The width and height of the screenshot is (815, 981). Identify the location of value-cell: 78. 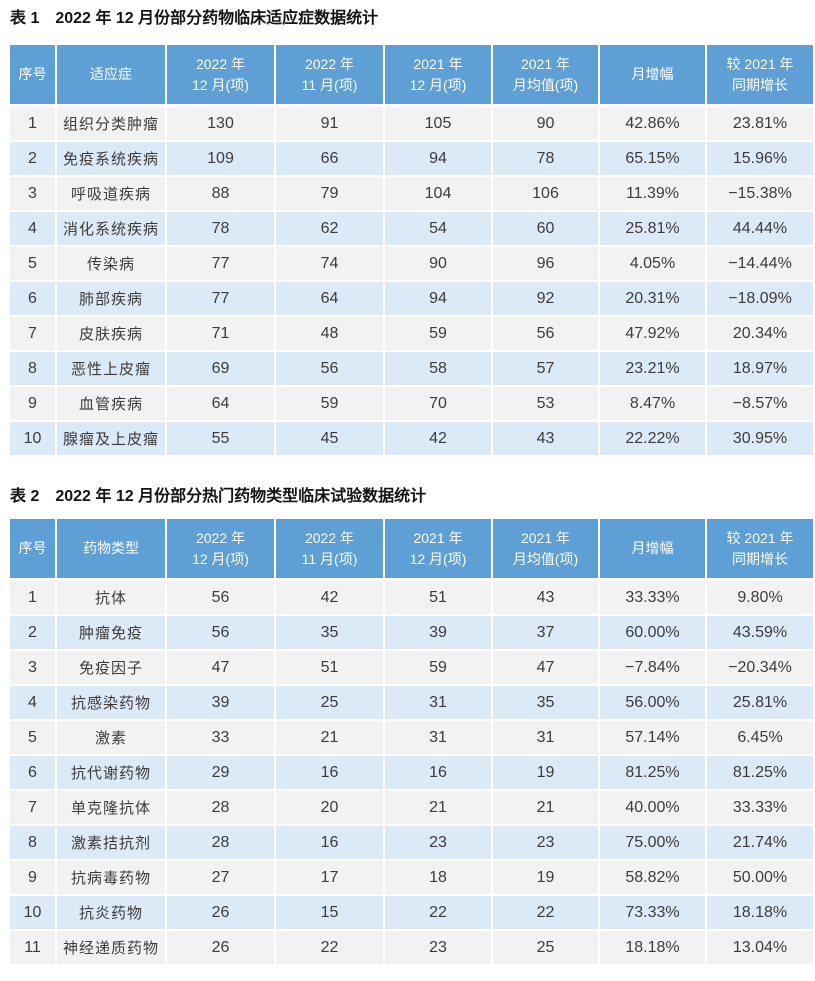
(221, 229).